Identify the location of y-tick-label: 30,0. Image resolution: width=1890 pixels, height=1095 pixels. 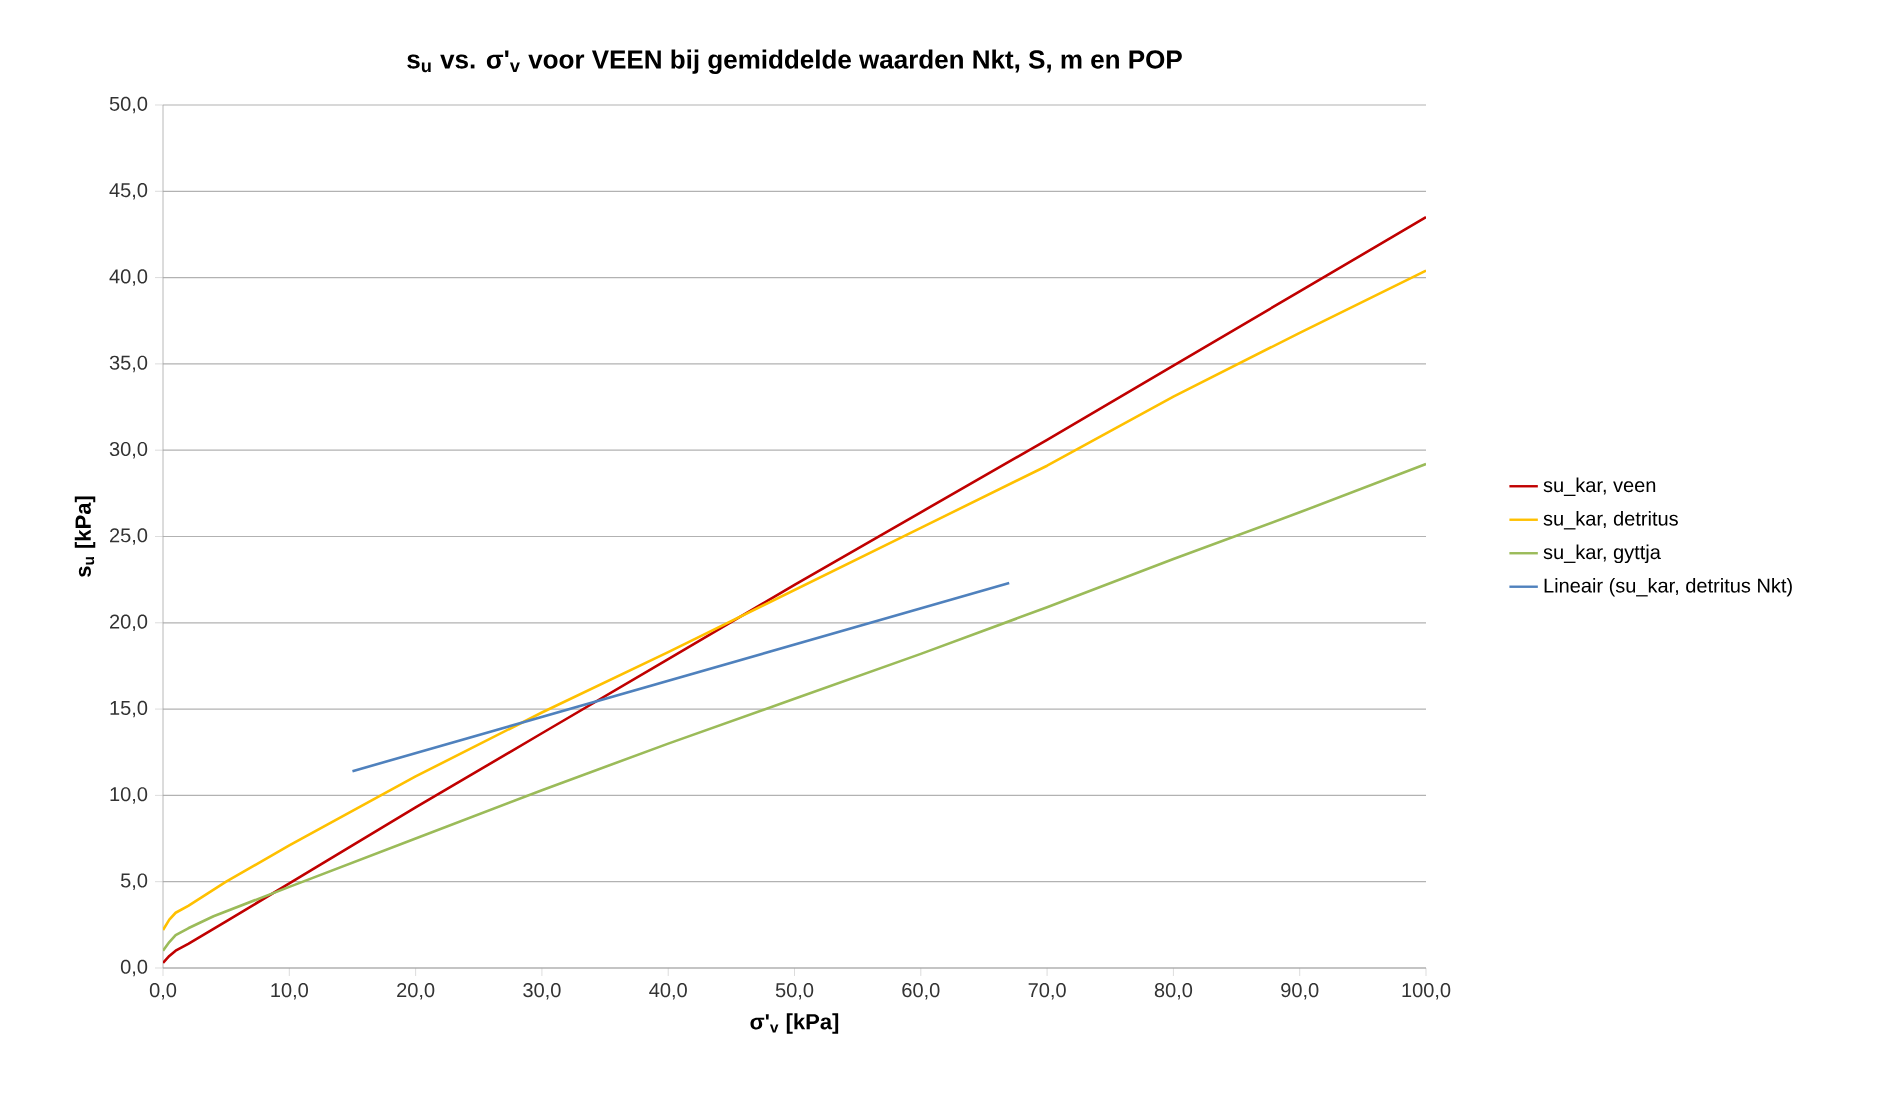
(128, 450).